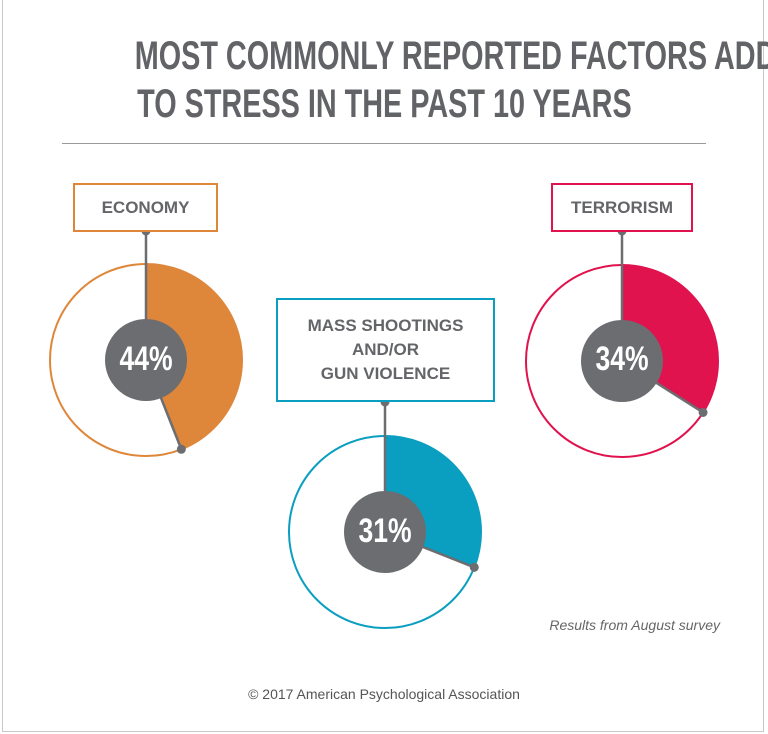 The image size is (768, 734). I want to click on label-gun-line-3: GUN VIOLENCE, so click(385, 373).